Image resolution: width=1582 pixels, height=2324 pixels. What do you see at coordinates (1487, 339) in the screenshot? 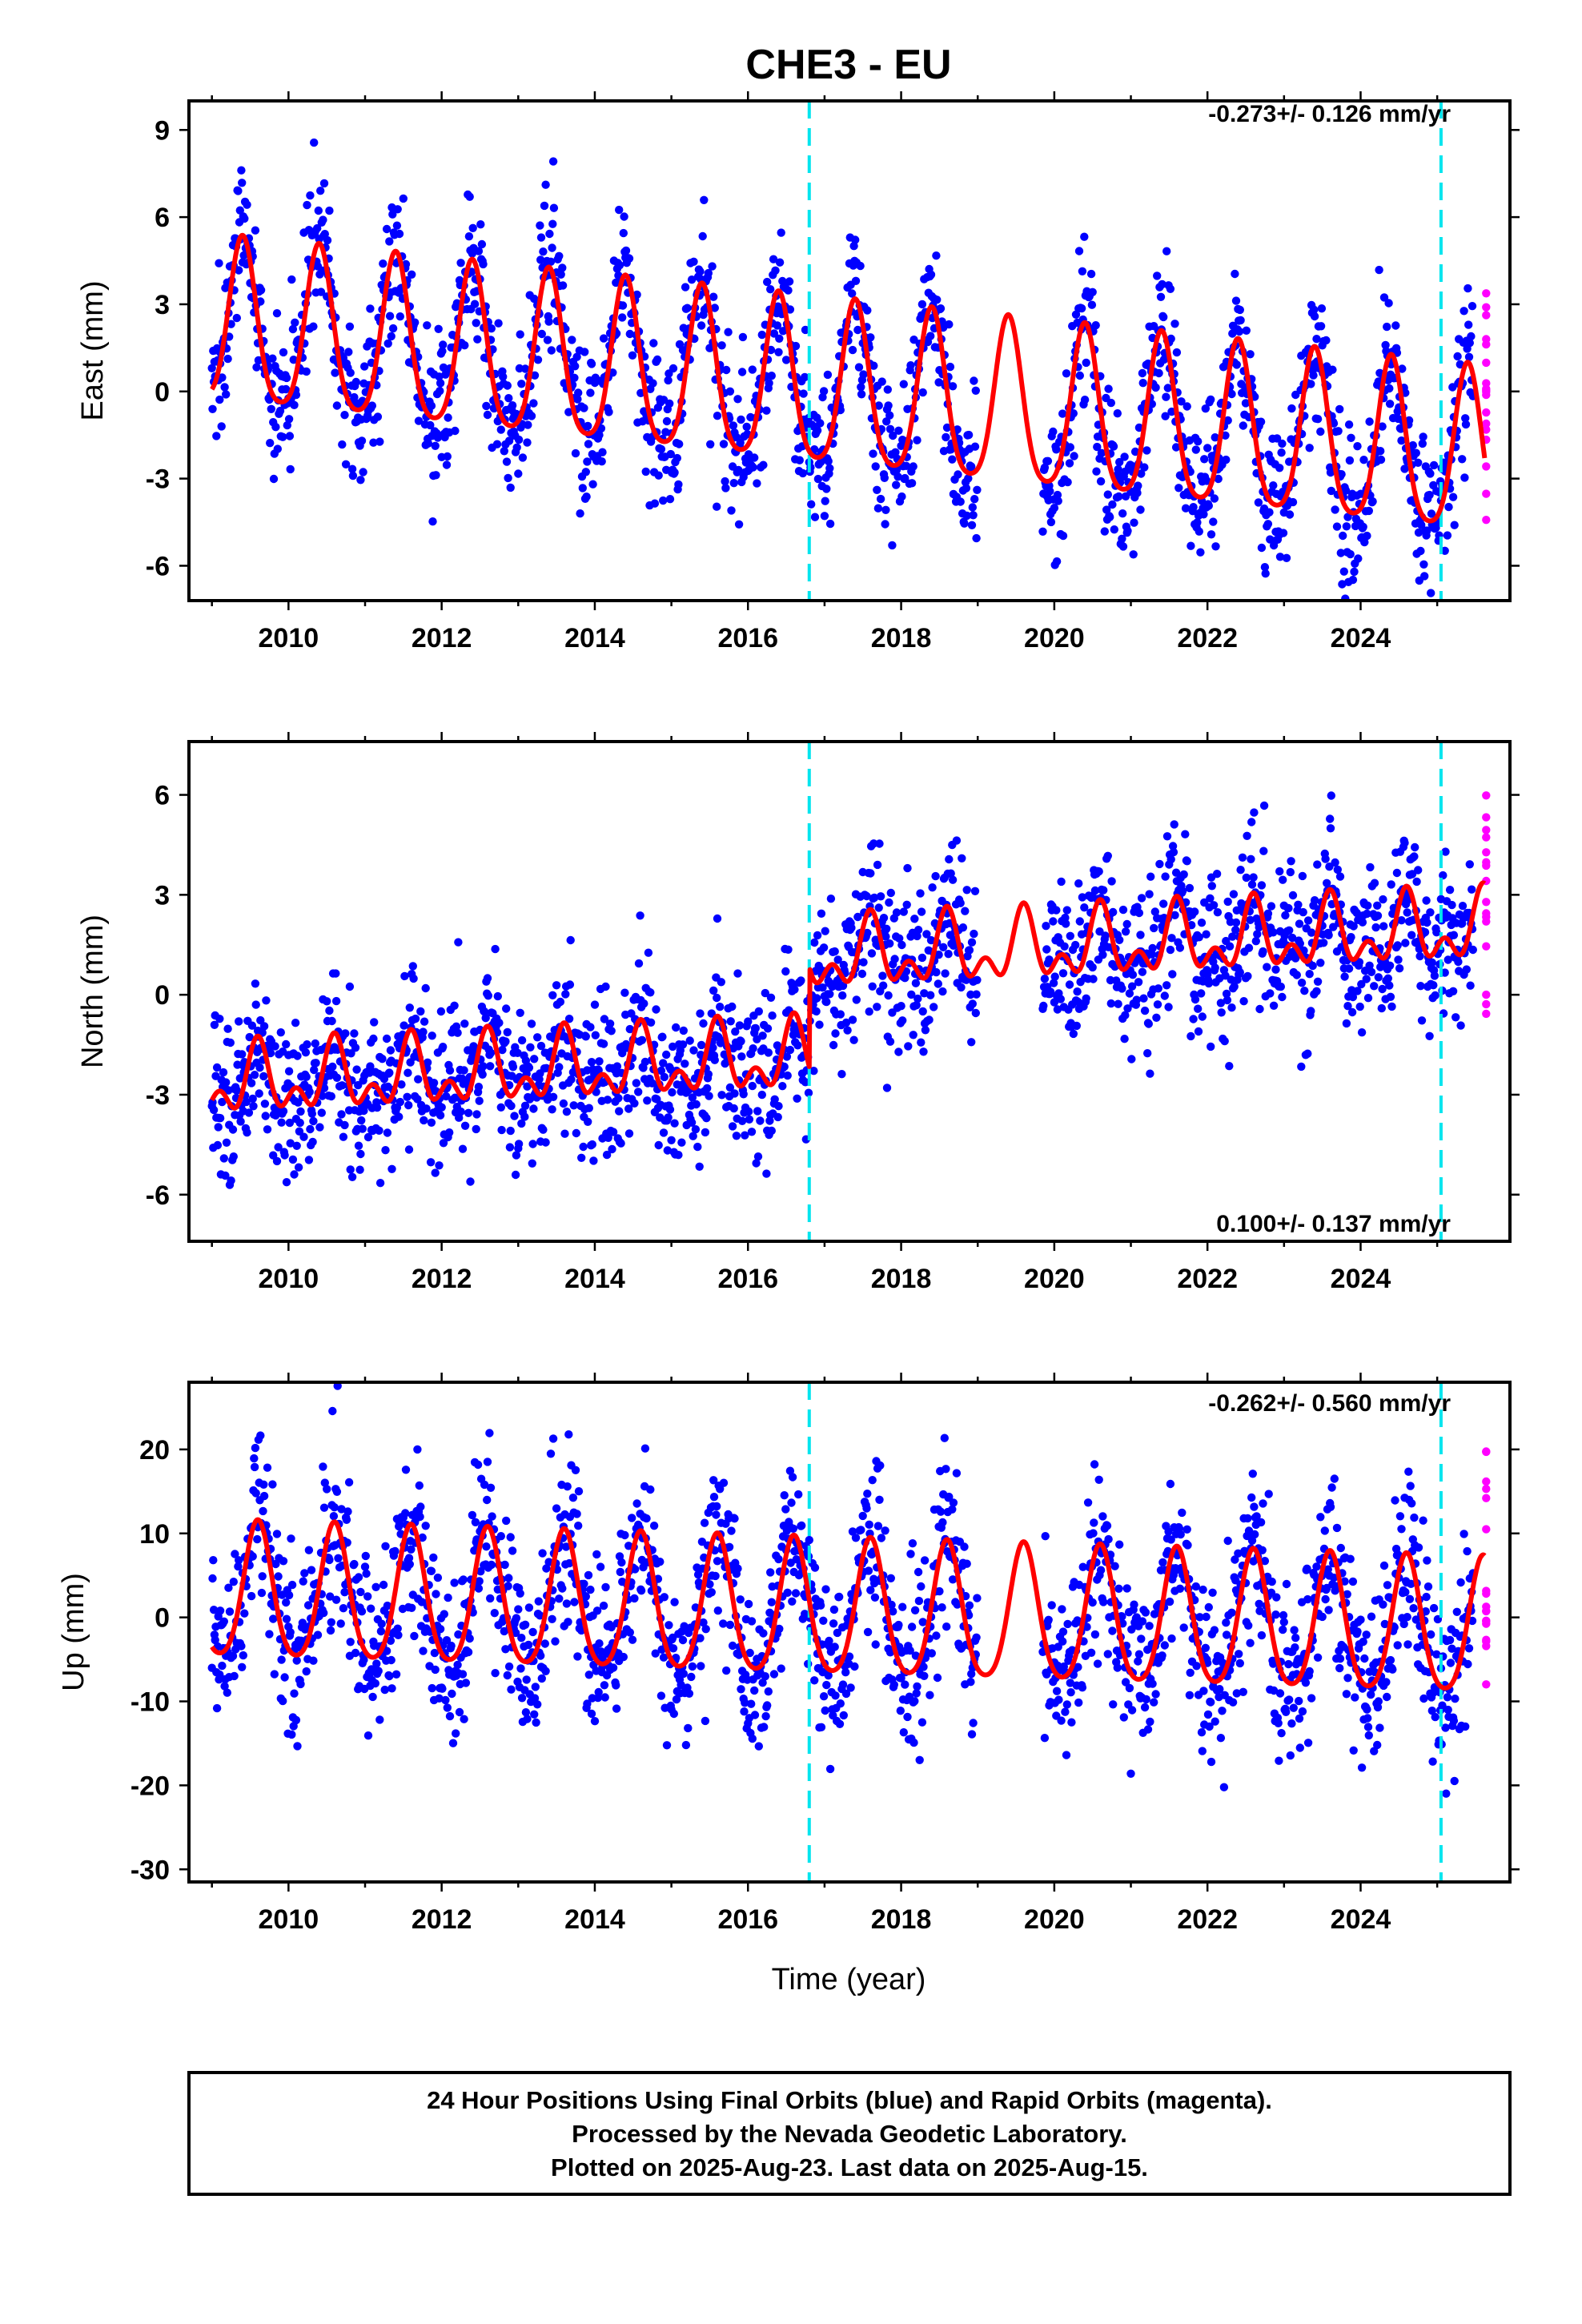
I see `rapid-point` at bounding box center [1487, 339].